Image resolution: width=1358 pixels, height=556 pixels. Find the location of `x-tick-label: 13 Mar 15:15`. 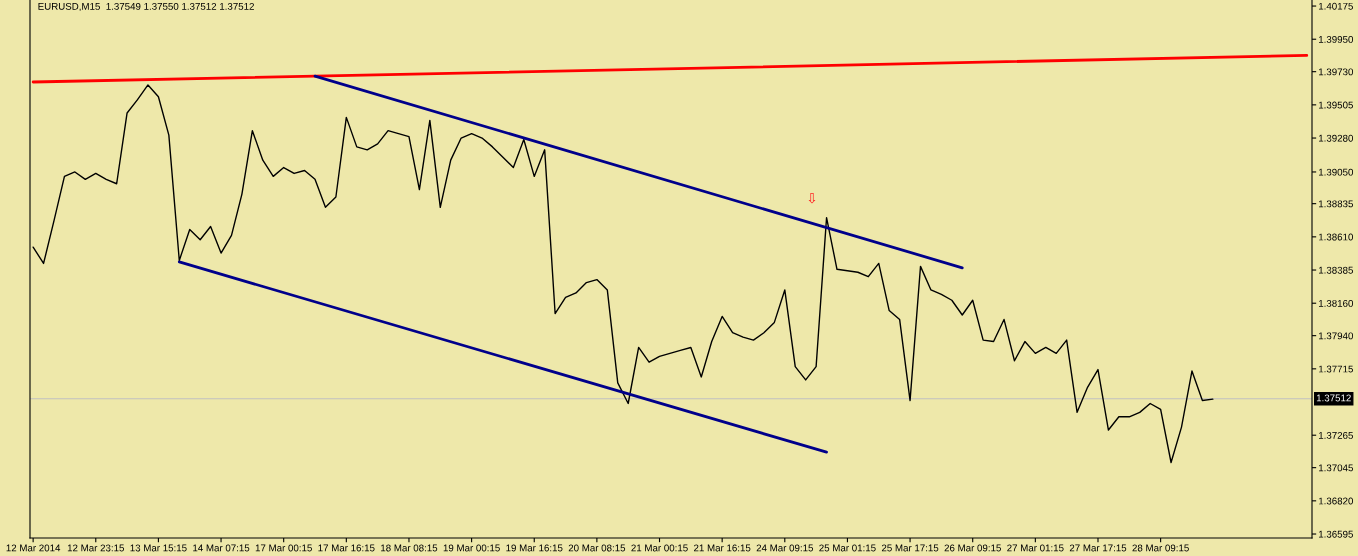

x-tick-label: 13 Mar 15:15 is located at coordinates (158, 548).